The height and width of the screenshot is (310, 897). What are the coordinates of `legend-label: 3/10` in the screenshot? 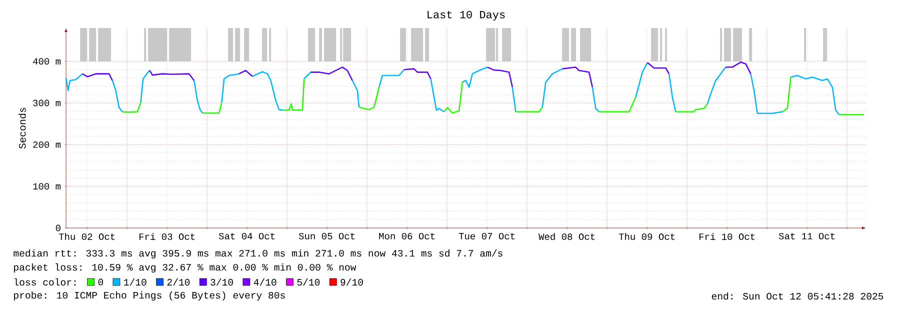 It's located at (221, 282).